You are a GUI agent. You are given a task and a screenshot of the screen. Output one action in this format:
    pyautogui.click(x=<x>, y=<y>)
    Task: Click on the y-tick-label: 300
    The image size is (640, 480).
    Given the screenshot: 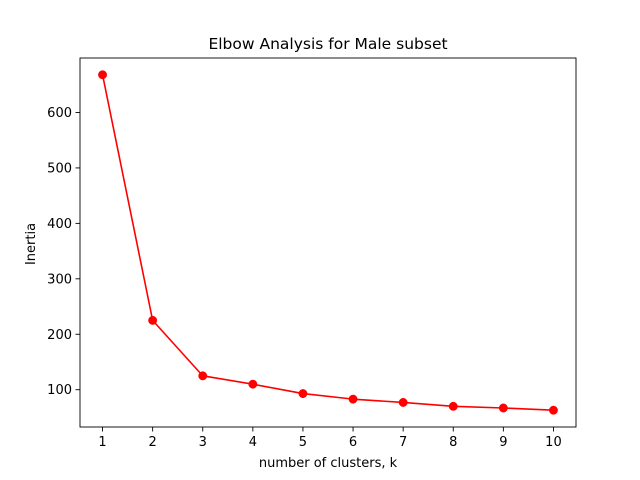 What is the action you would take?
    pyautogui.click(x=59, y=279)
    